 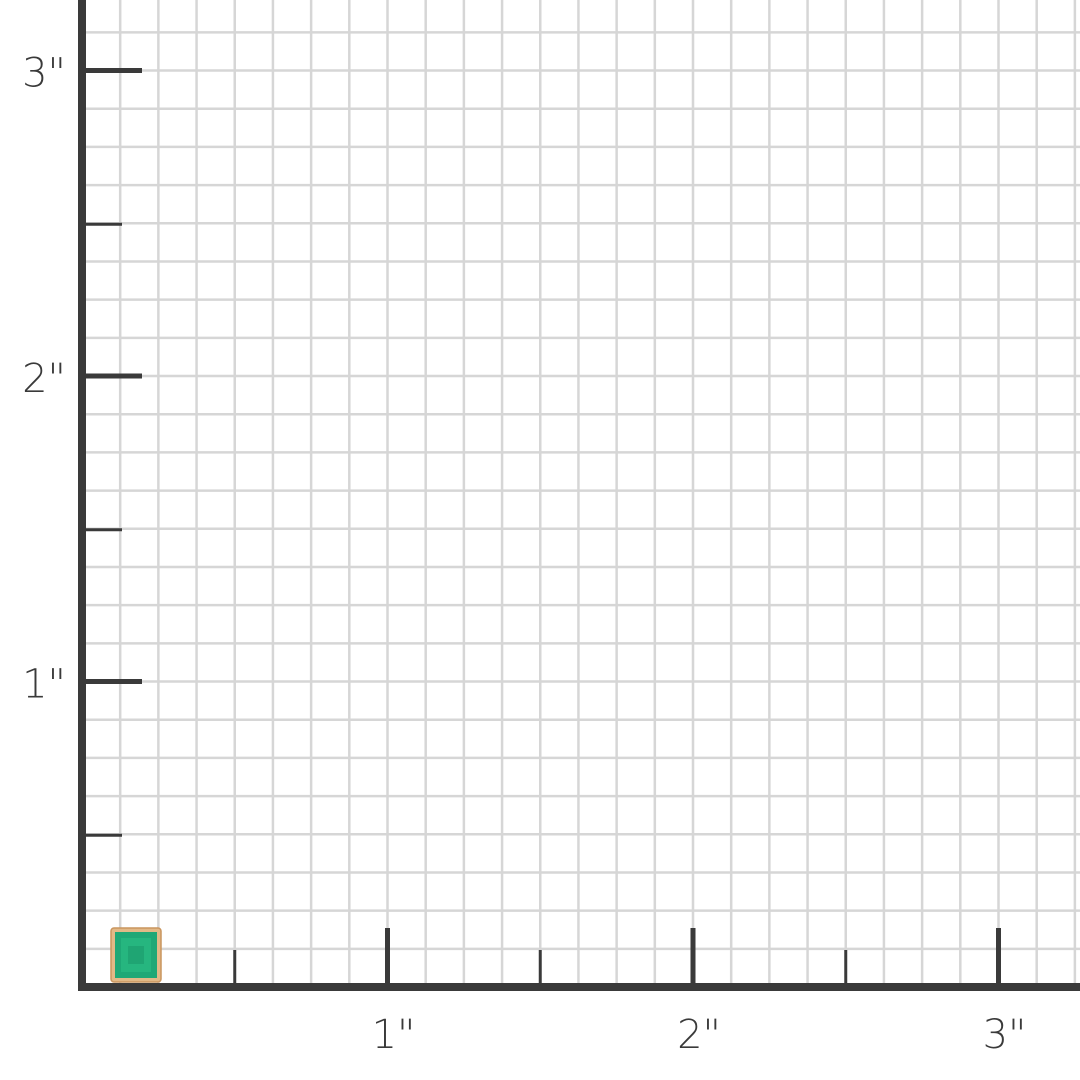 I want to click on x-tick-label: 1", so click(x=394, y=1035).